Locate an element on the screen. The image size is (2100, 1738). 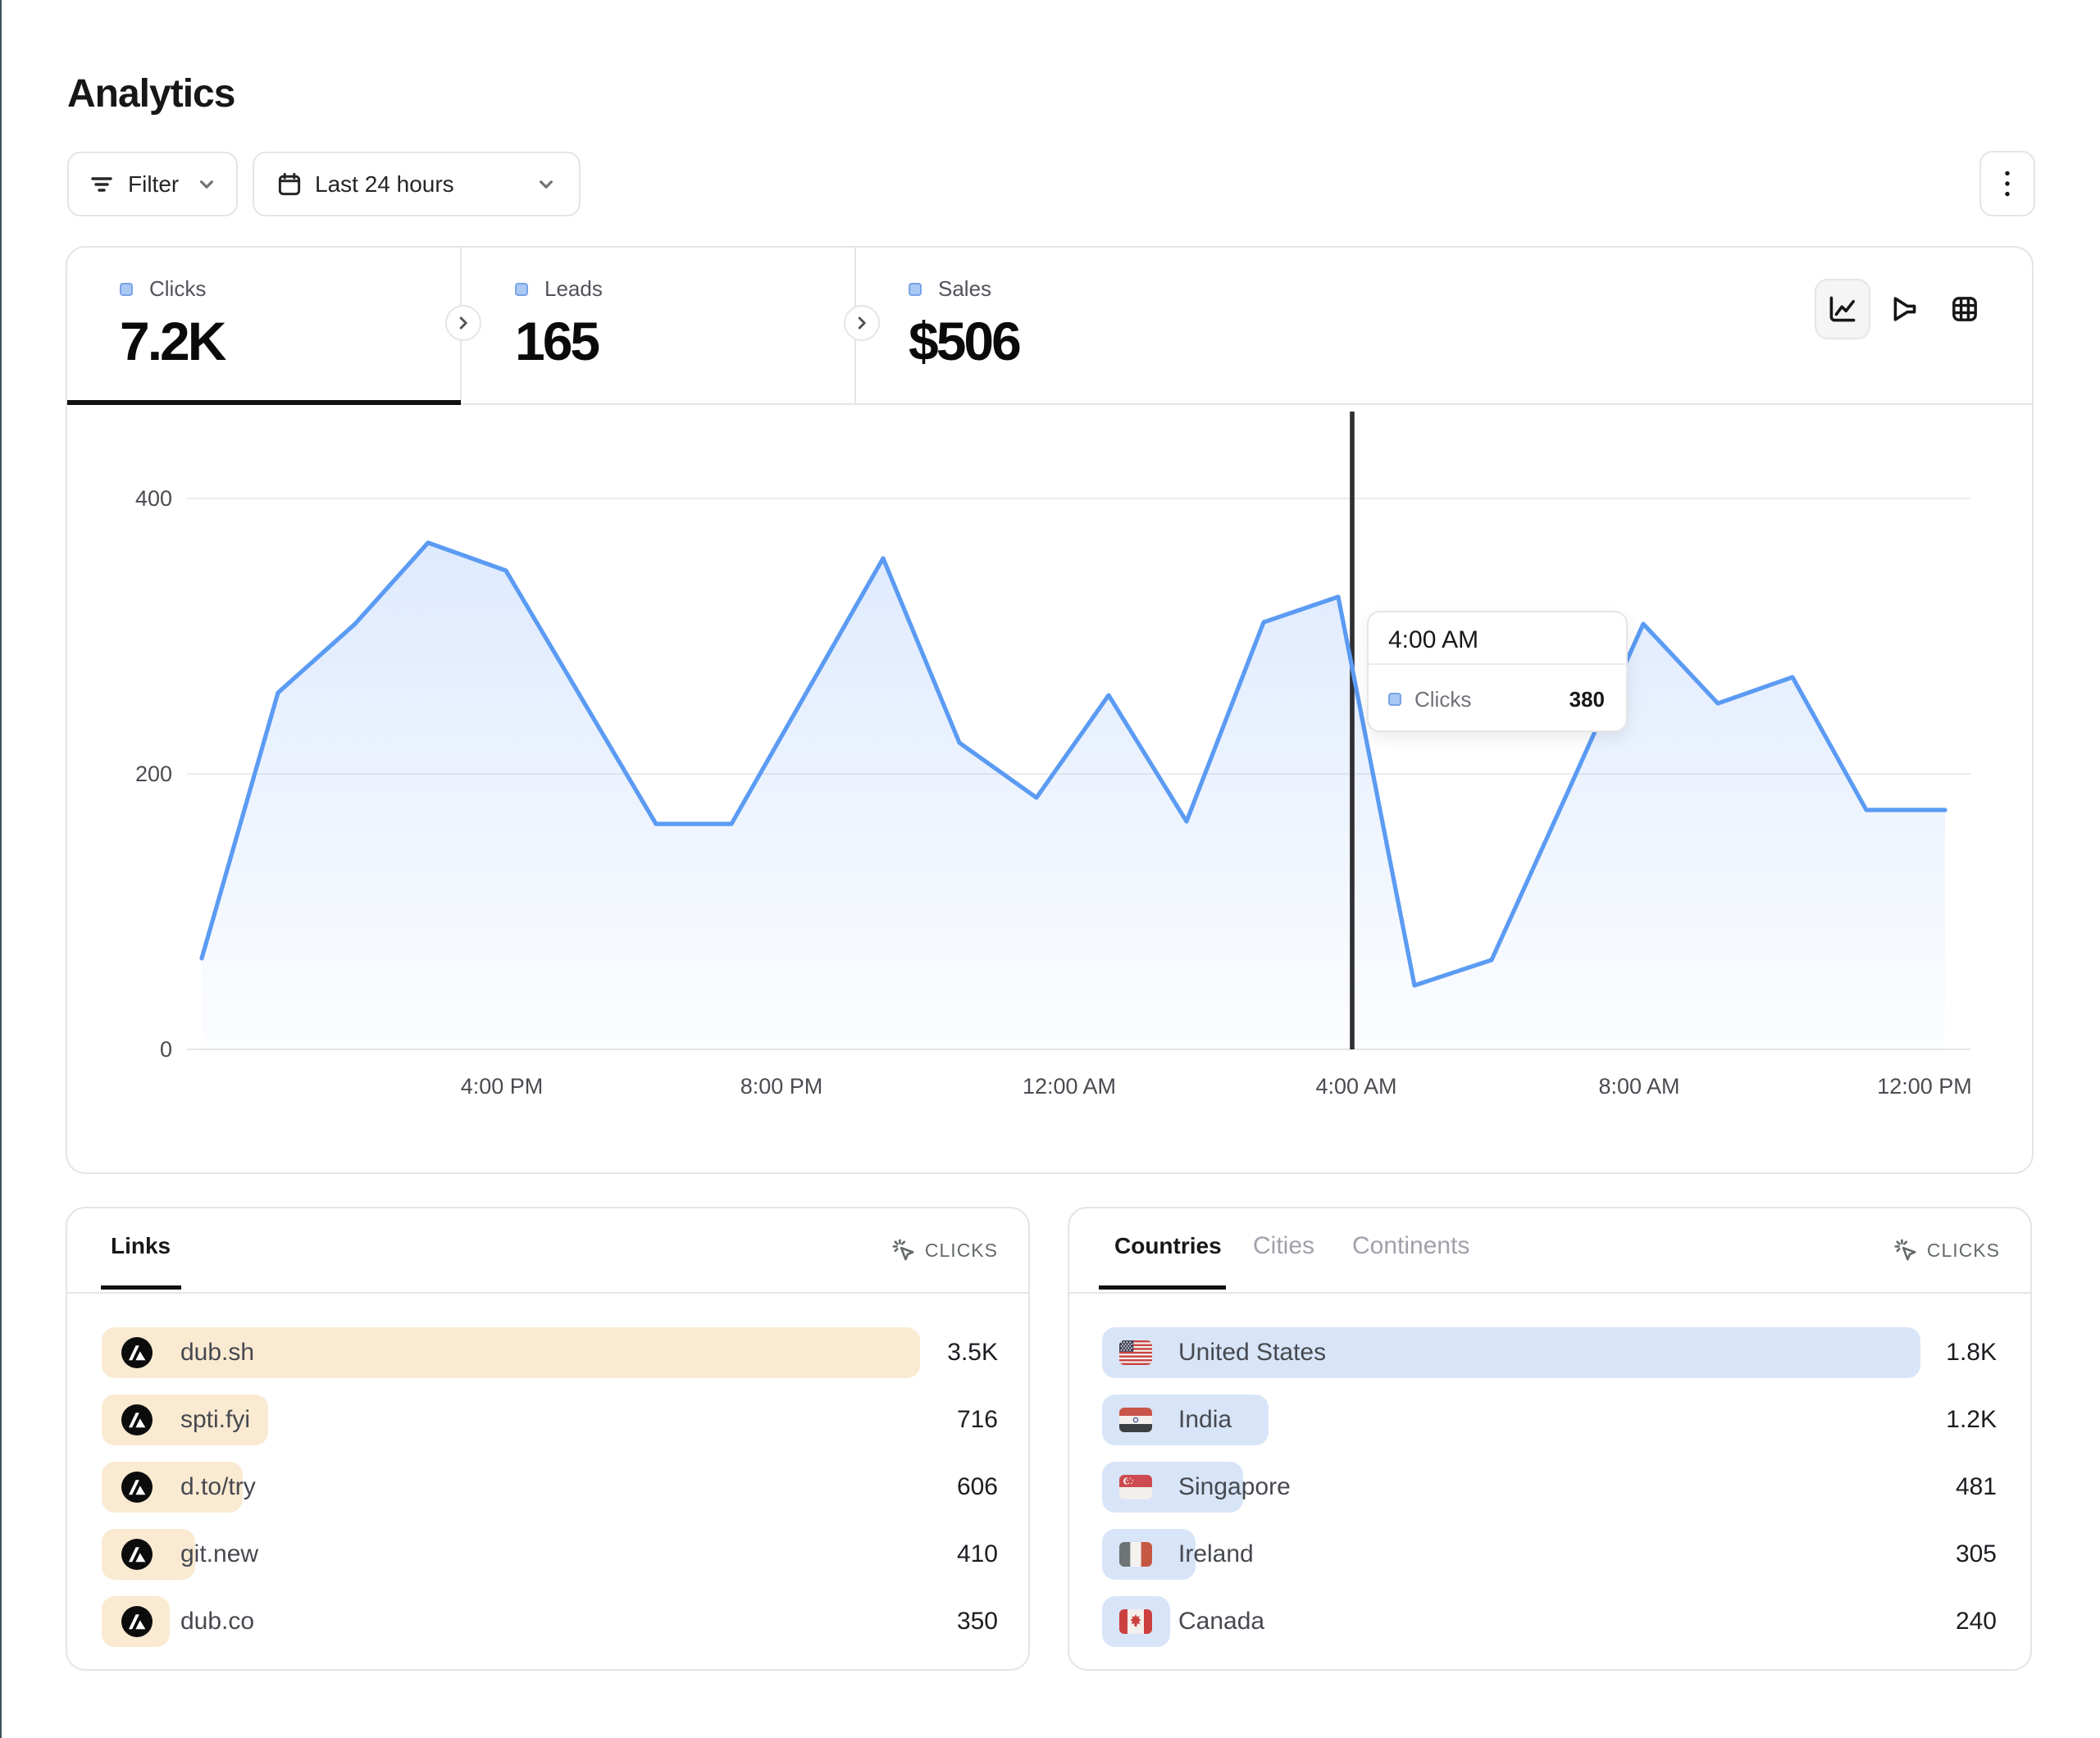
svg-text: 12:00 PM is located at coordinates (1924, 1086).